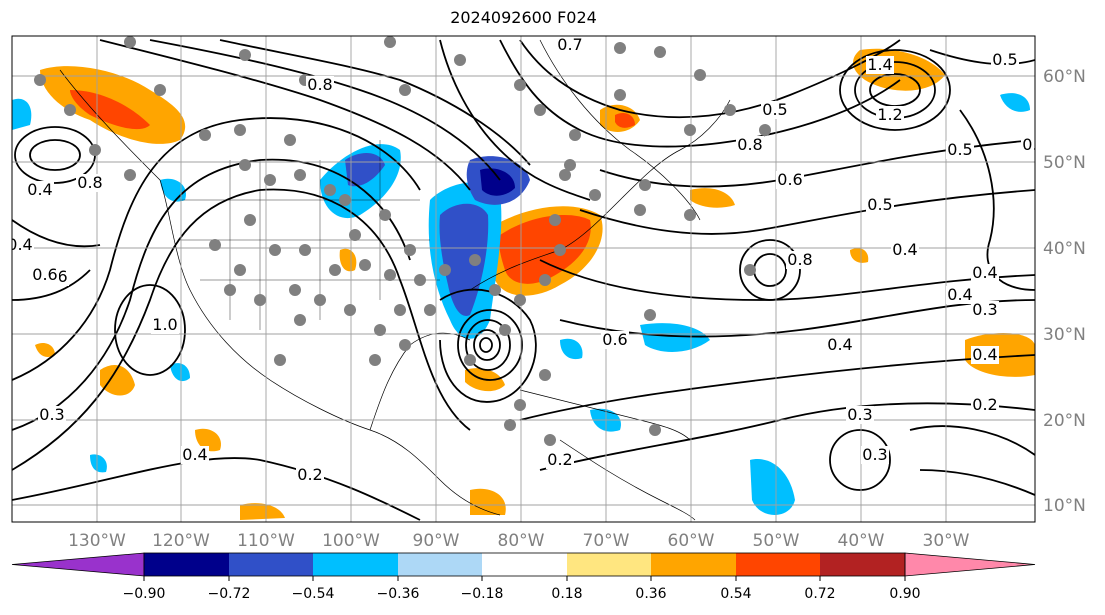 The width and height of the screenshot is (1105, 615). Describe the element at coordinates (482, 594) in the screenshot. I see `colorbar-tick-label: −0.18` at that location.